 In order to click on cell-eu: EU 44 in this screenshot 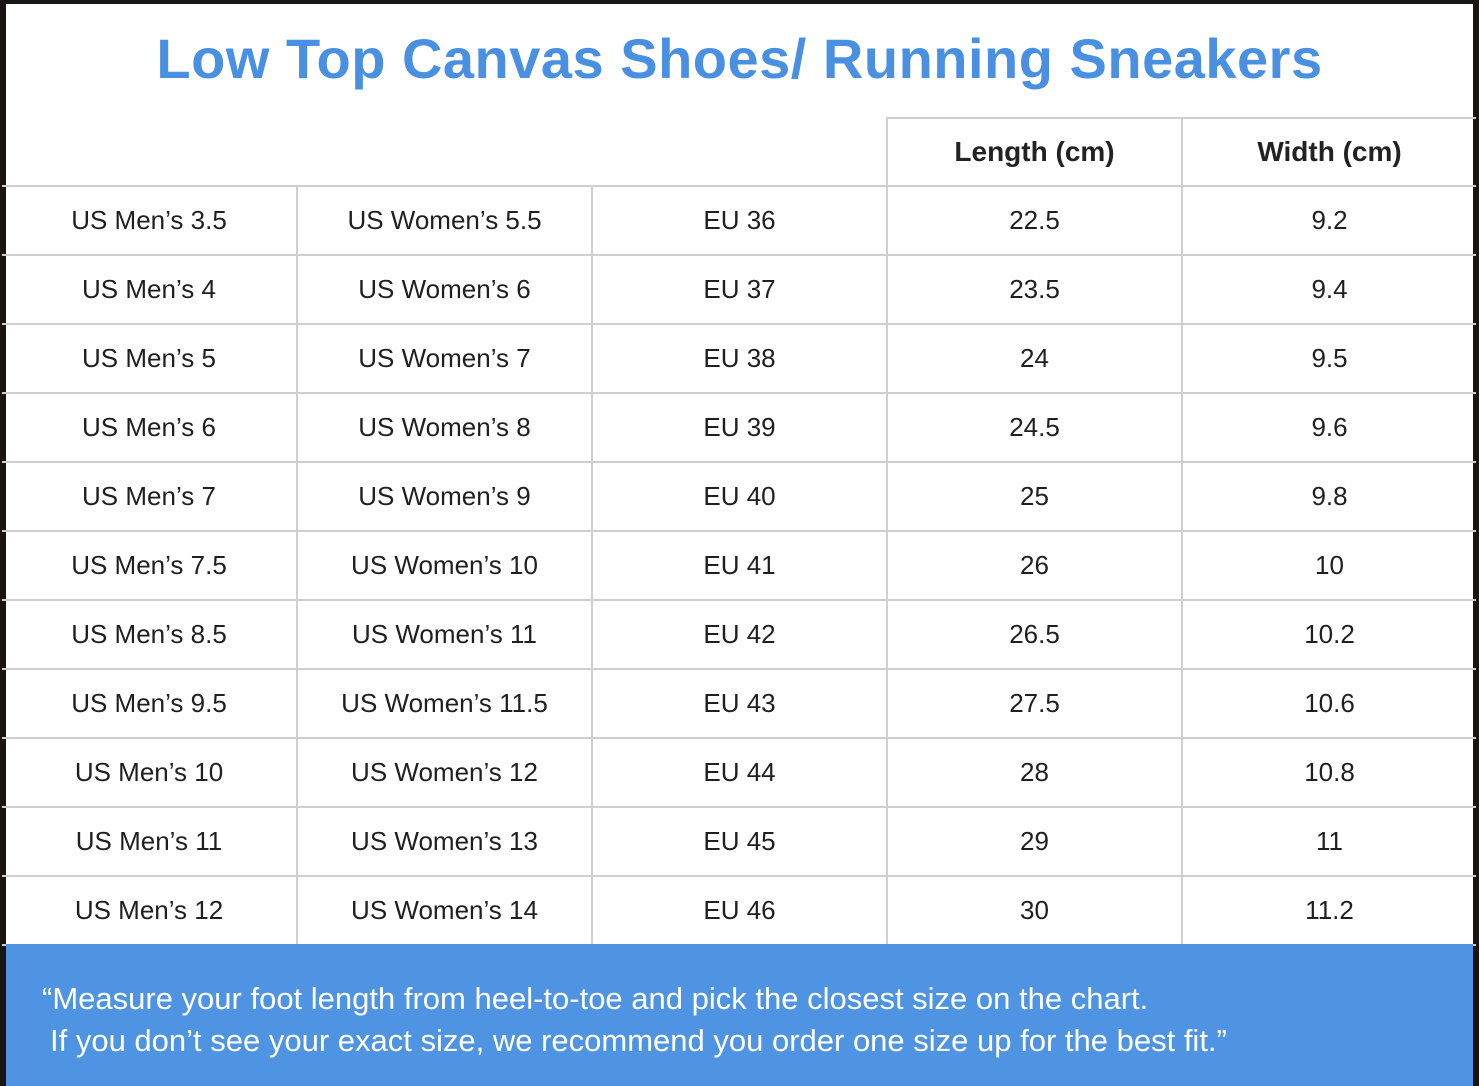, I will do `click(739, 772)`.